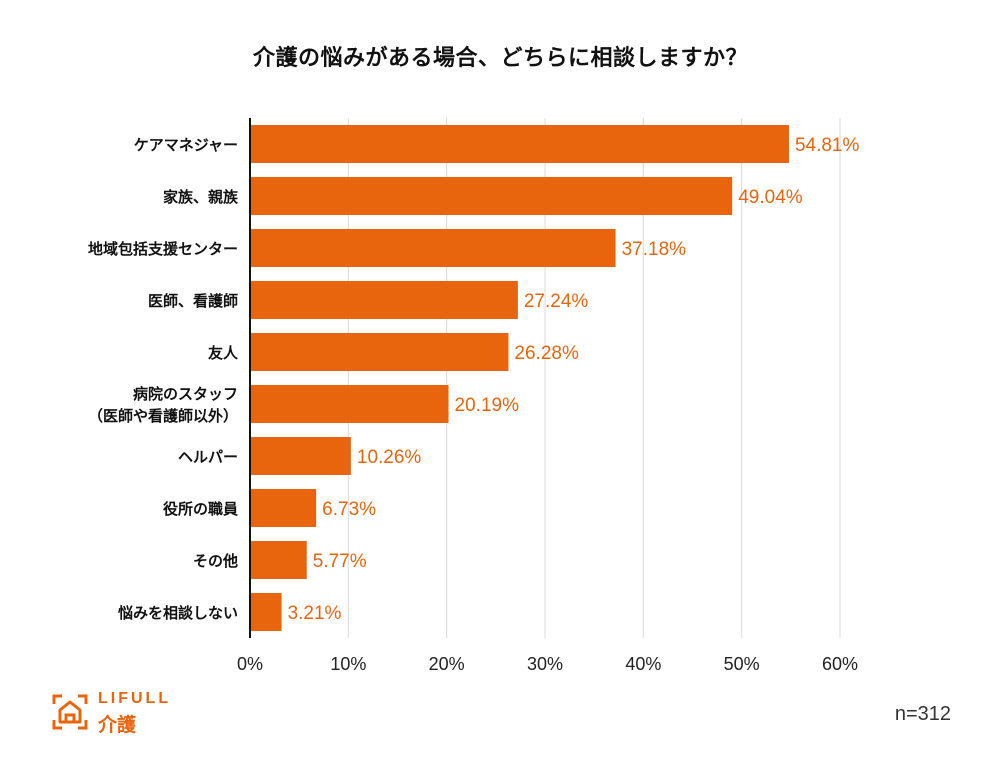 The width and height of the screenshot is (1001, 760). What do you see at coordinates (840, 664) in the screenshot?
I see `x-tick-label: 60%` at bounding box center [840, 664].